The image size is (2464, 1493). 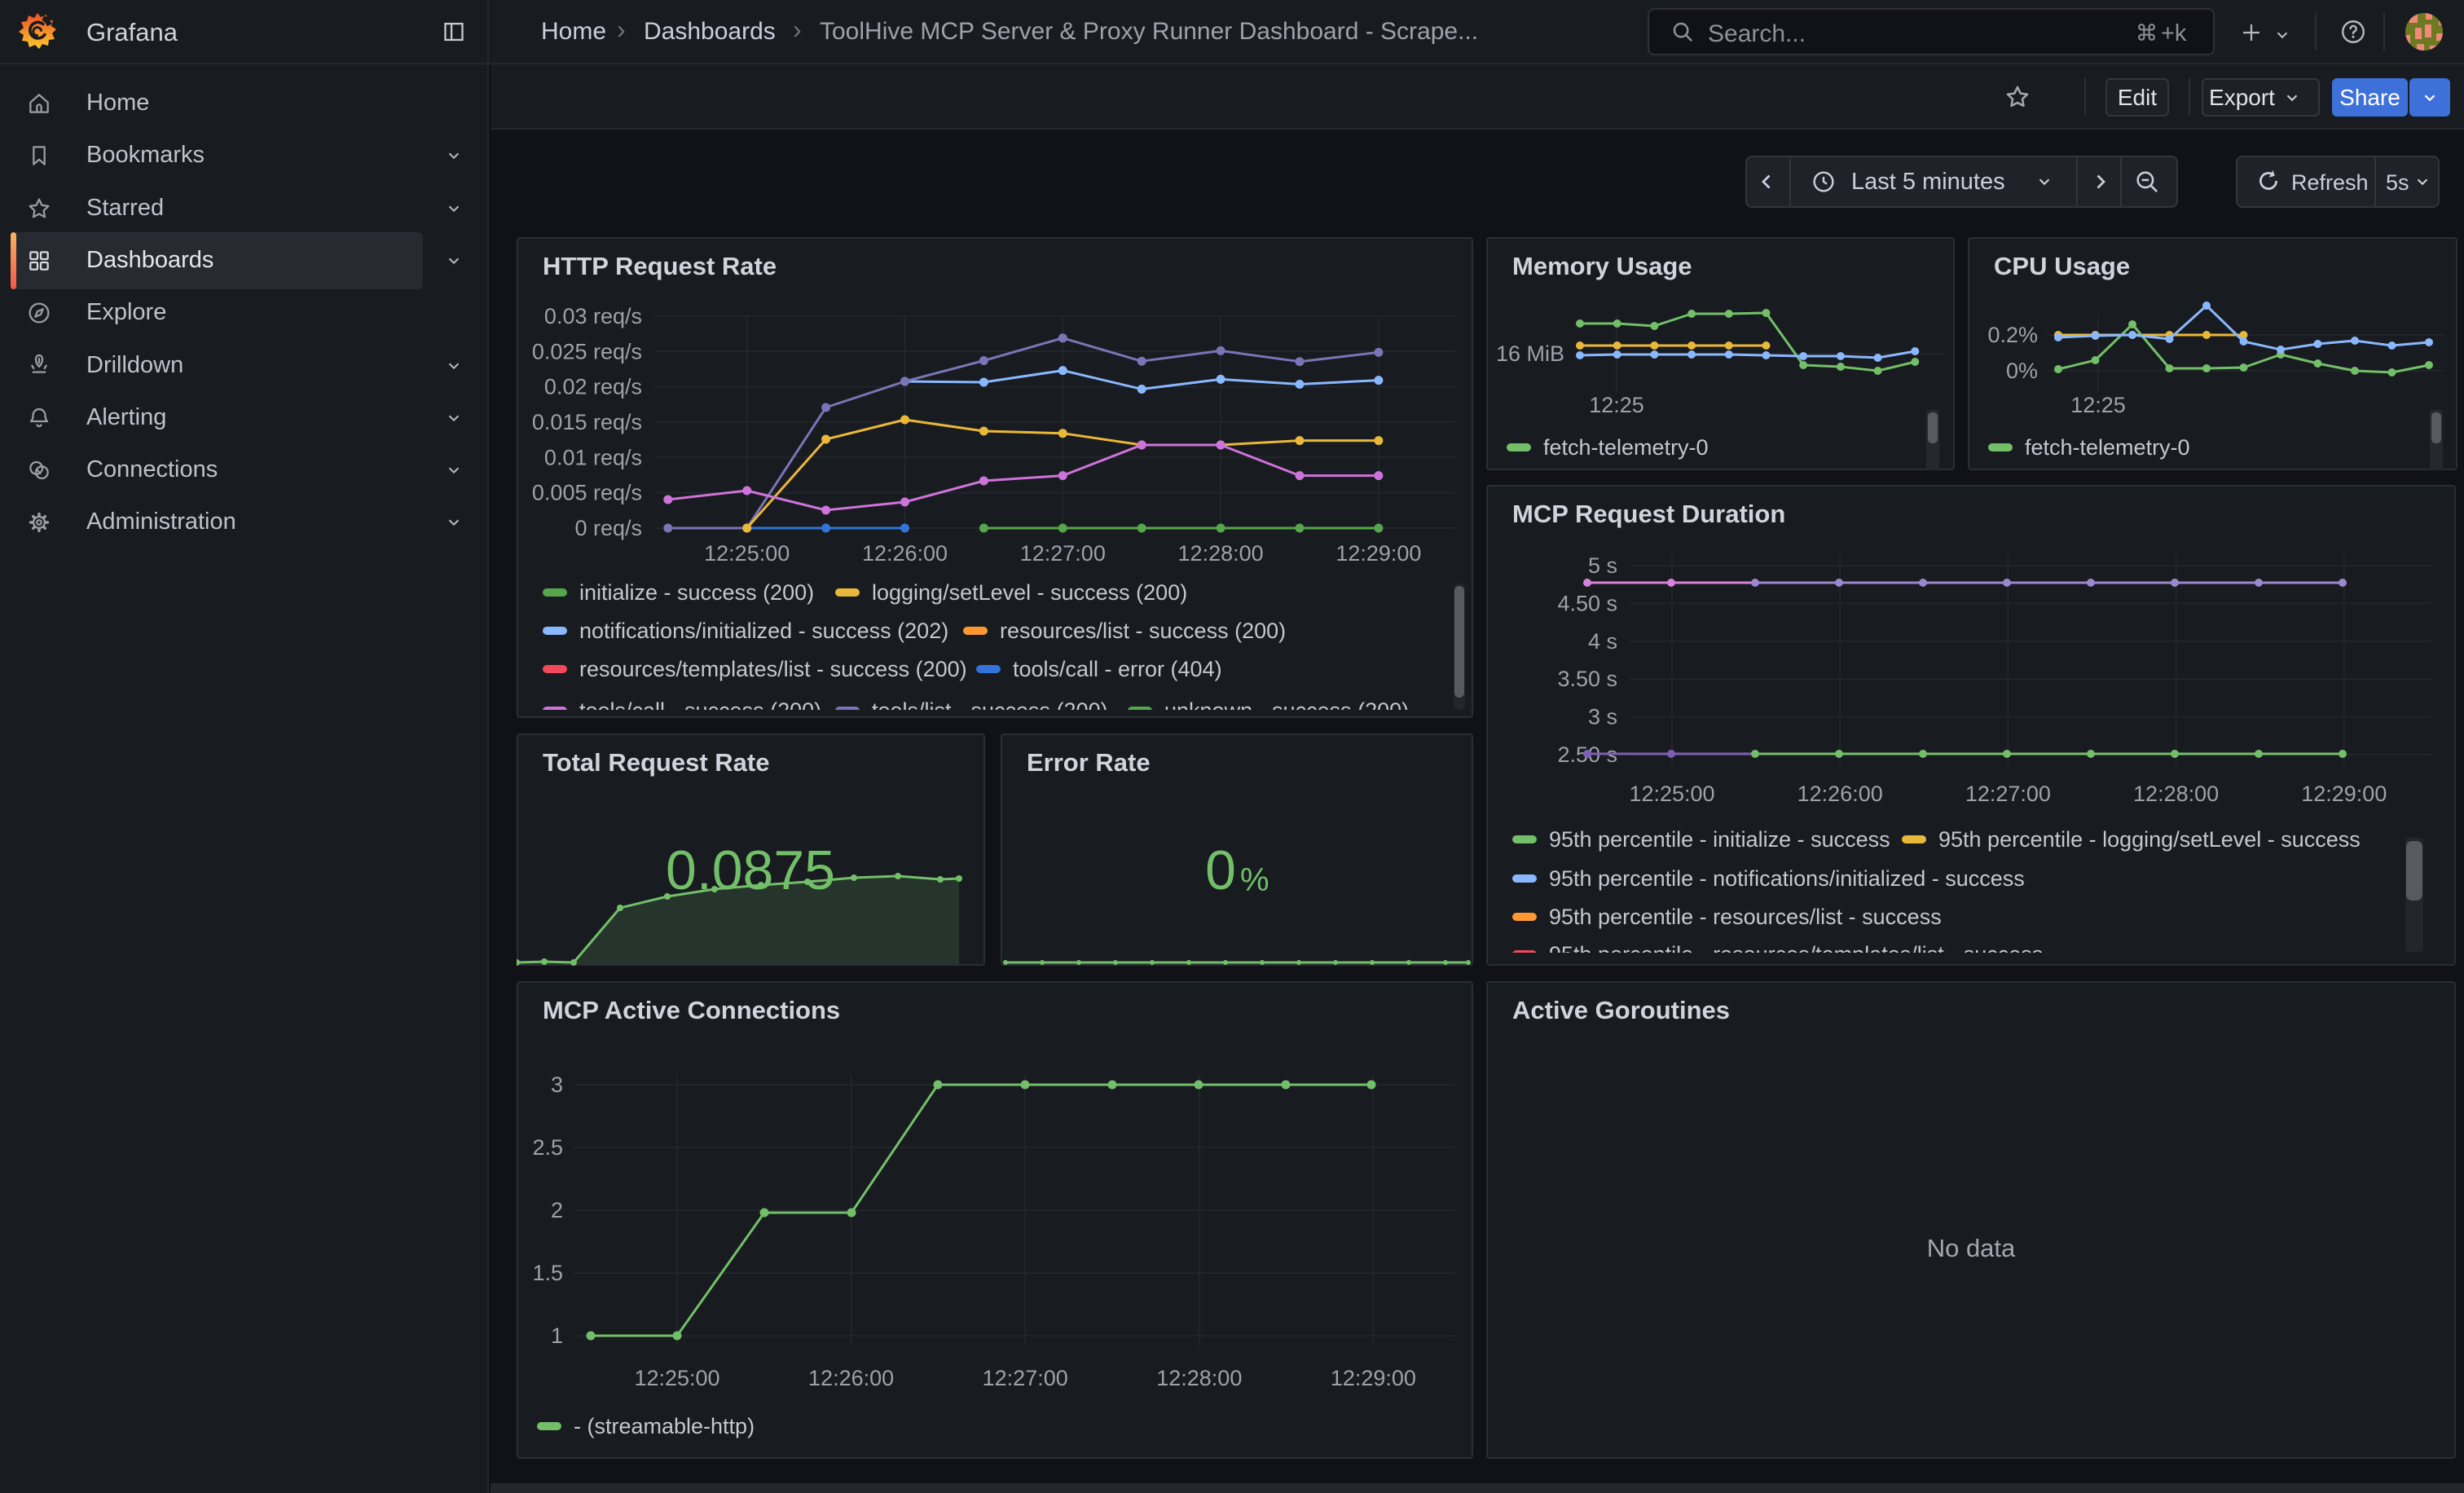 What do you see at coordinates (547, 1147) in the screenshot?
I see `svg-text: 2.5` at bounding box center [547, 1147].